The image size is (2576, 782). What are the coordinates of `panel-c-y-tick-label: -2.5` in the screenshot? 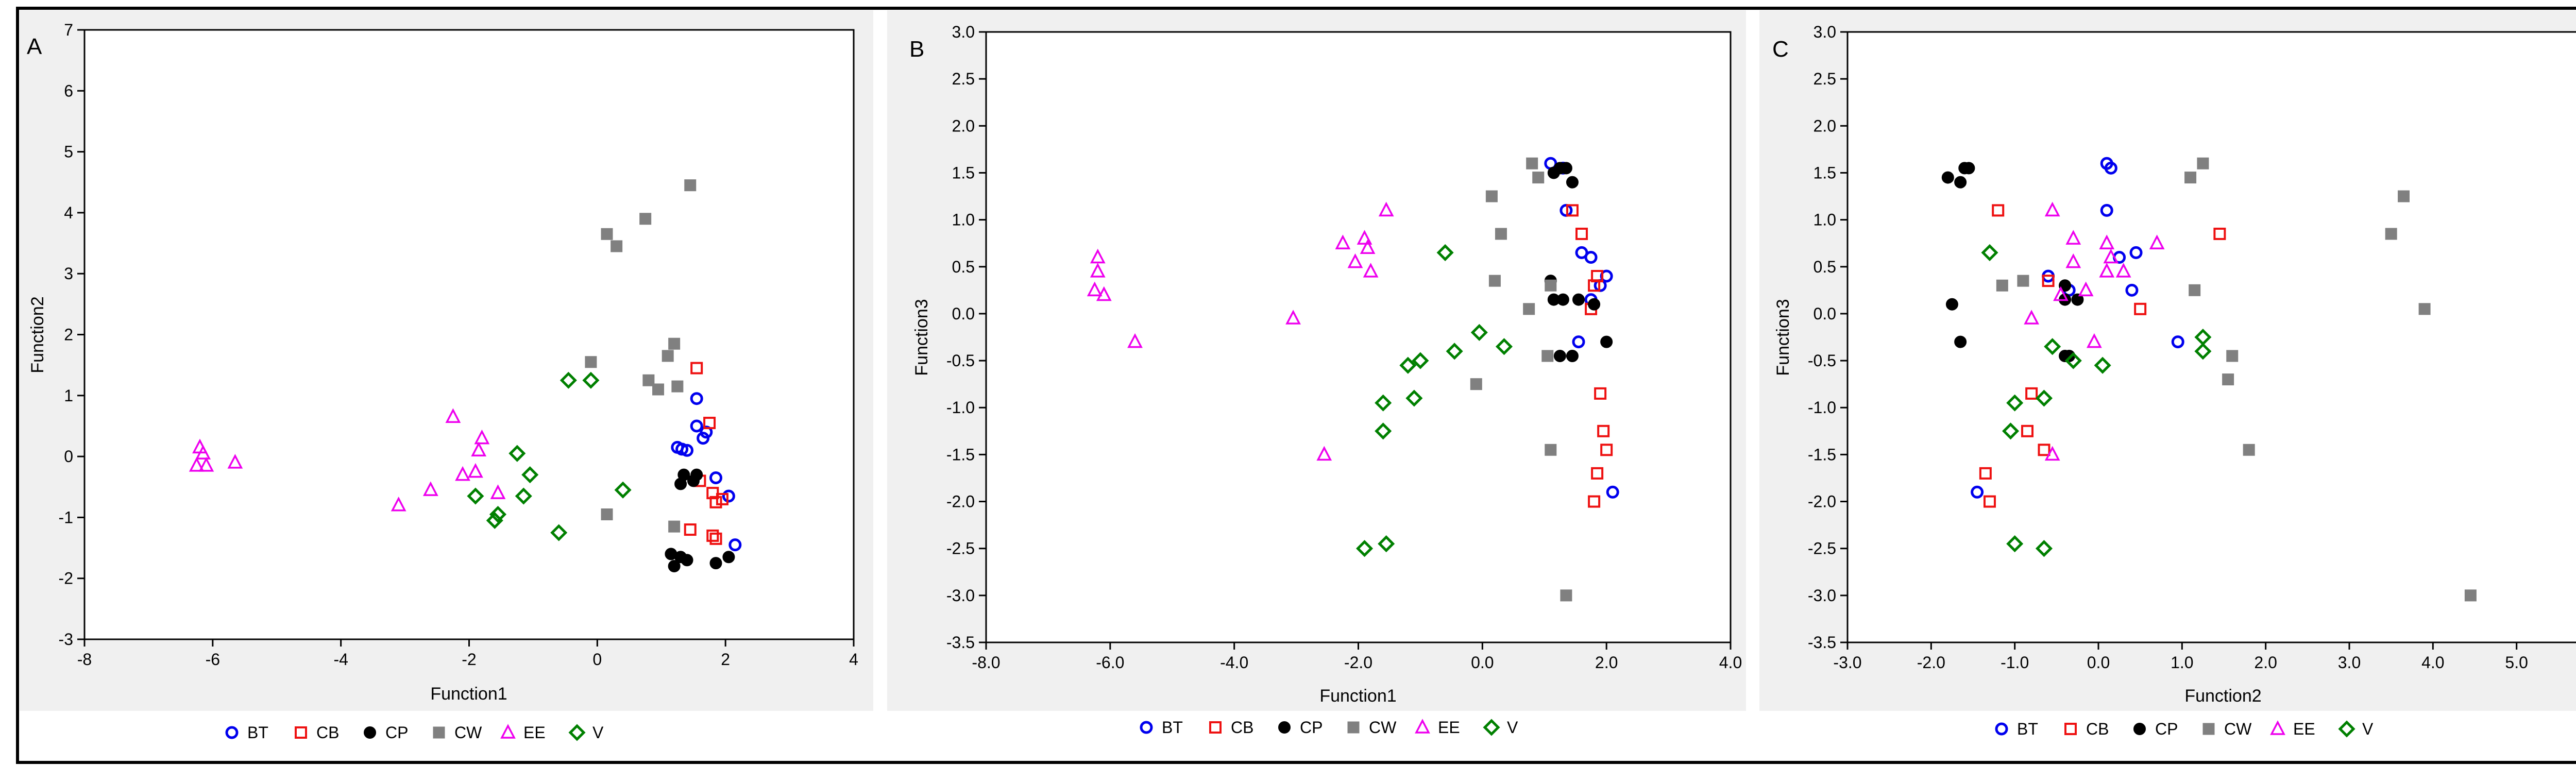 It's located at (1822, 548).